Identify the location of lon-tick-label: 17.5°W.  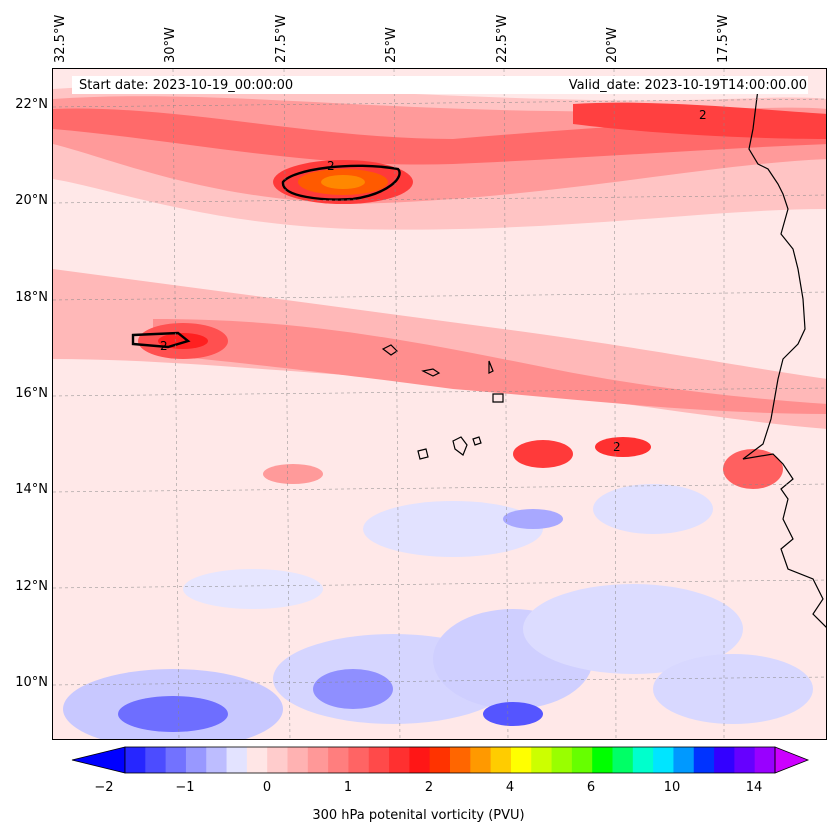
(723, 38).